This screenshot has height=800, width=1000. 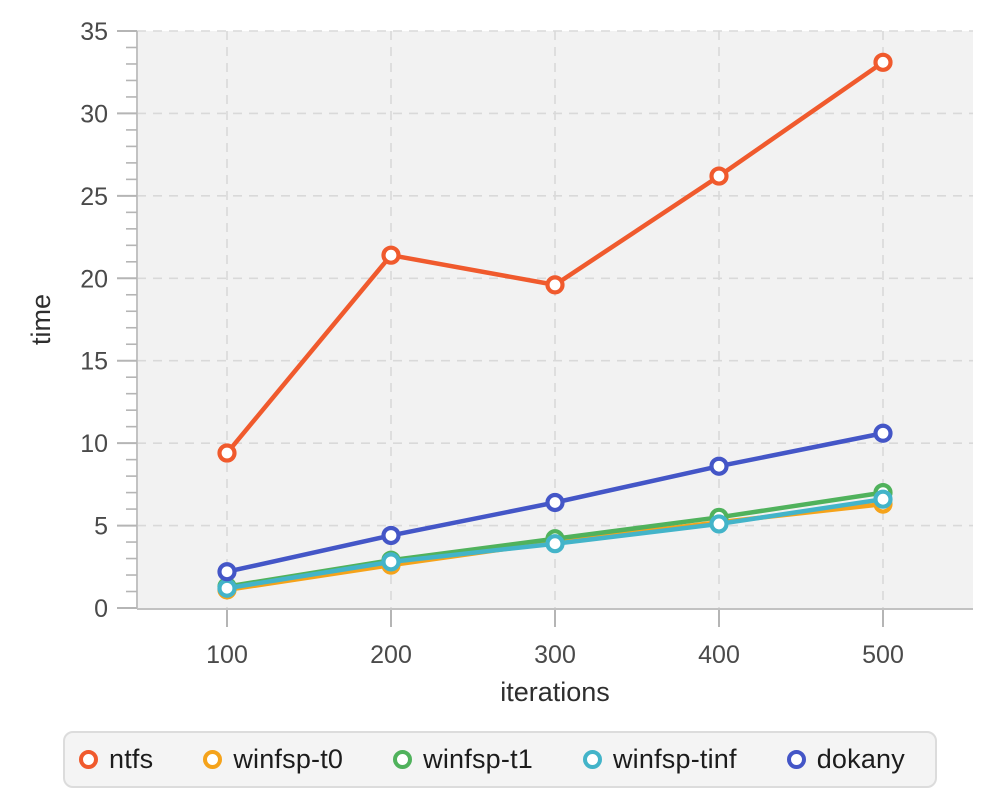 What do you see at coordinates (41, 319) in the screenshot?
I see `y-axis-title: time` at bounding box center [41, 319].